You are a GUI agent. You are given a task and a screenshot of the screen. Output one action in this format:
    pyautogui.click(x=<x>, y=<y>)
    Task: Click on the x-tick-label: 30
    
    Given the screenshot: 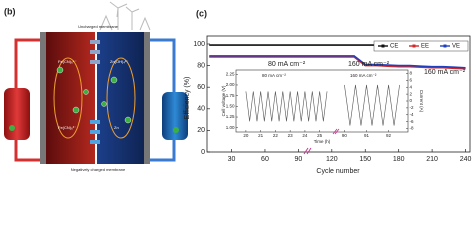 What is the action you would take?
    pyautogui.click(x=232, y=159)
    